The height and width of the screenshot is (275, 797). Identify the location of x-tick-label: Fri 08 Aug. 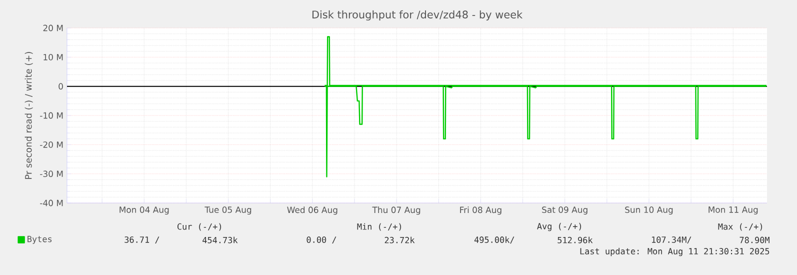
(481, 210).